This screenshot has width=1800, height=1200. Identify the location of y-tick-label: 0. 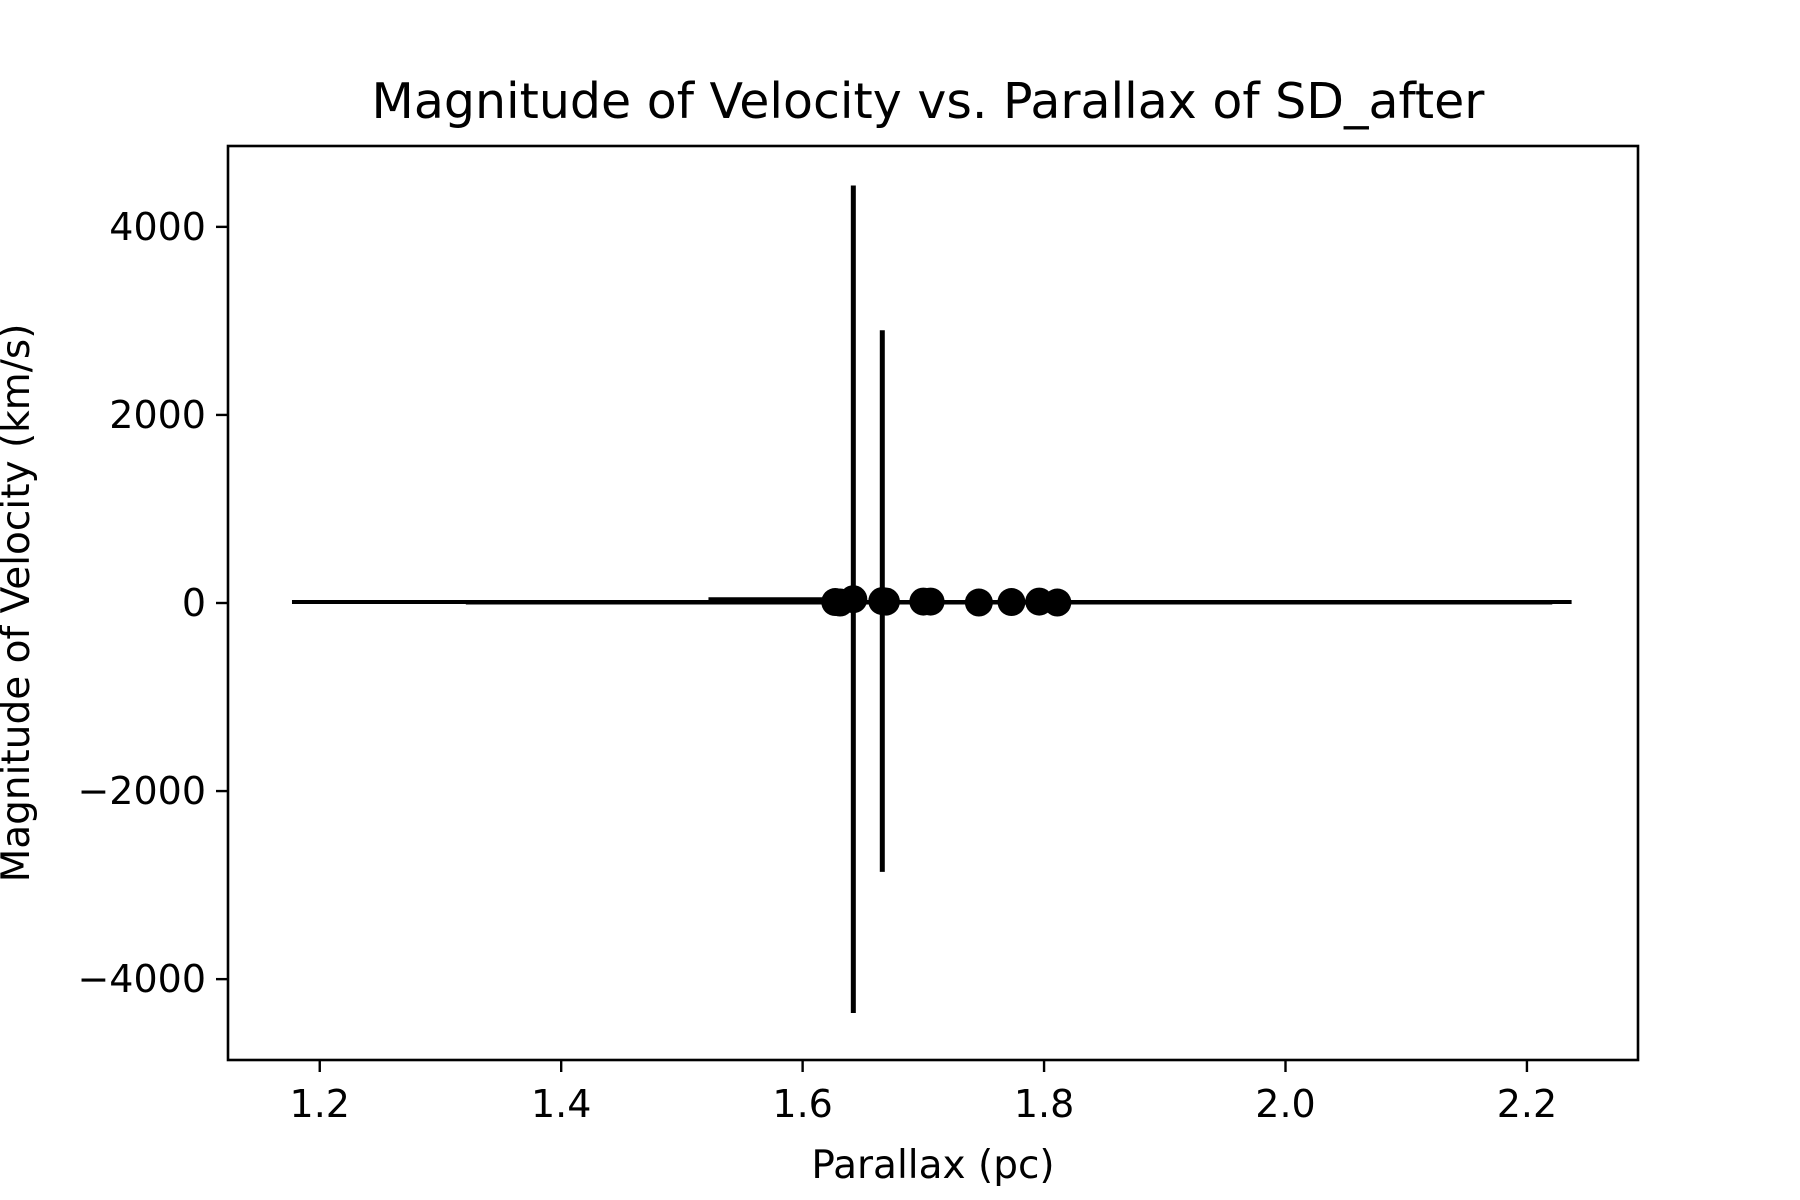
(194, 603).